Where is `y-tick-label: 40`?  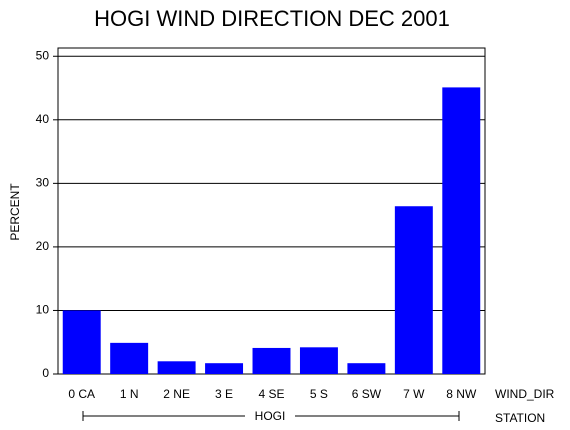
y-tick-label: 40 is located at coordinates (43, 119).